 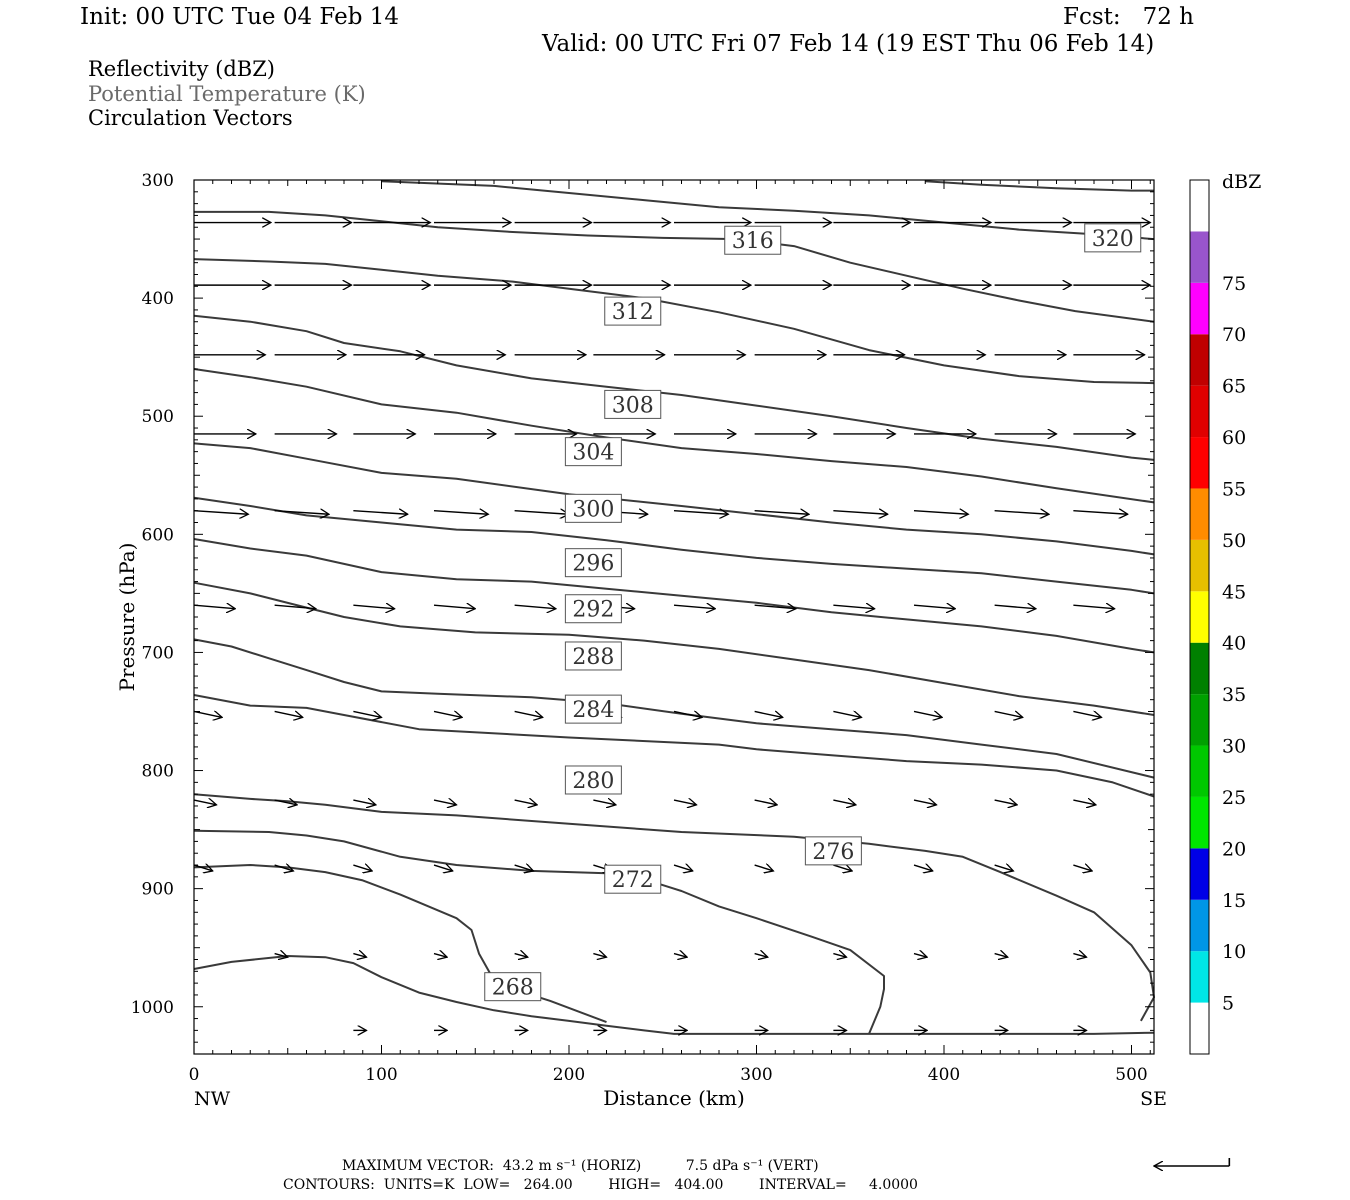 I want to click on contour-label: 276, so click(x=833, y=852).